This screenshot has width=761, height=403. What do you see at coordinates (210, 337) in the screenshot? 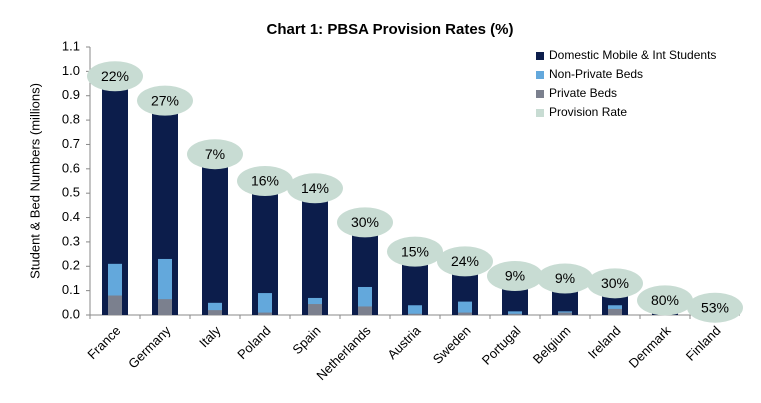
I see `x-tick-label: Italy` at bounding box center [210, 337].